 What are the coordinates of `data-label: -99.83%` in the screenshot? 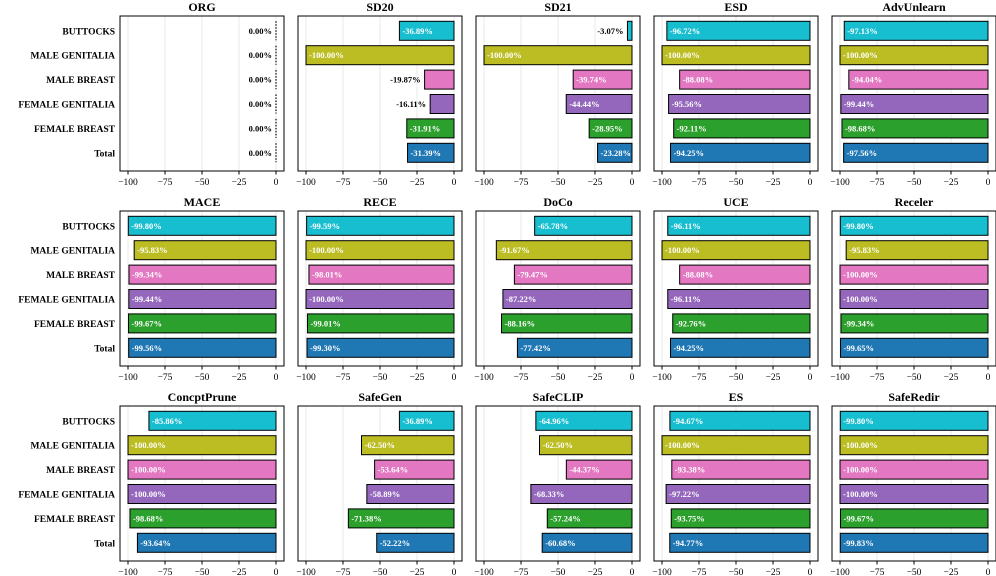 It's located at (858, 543).